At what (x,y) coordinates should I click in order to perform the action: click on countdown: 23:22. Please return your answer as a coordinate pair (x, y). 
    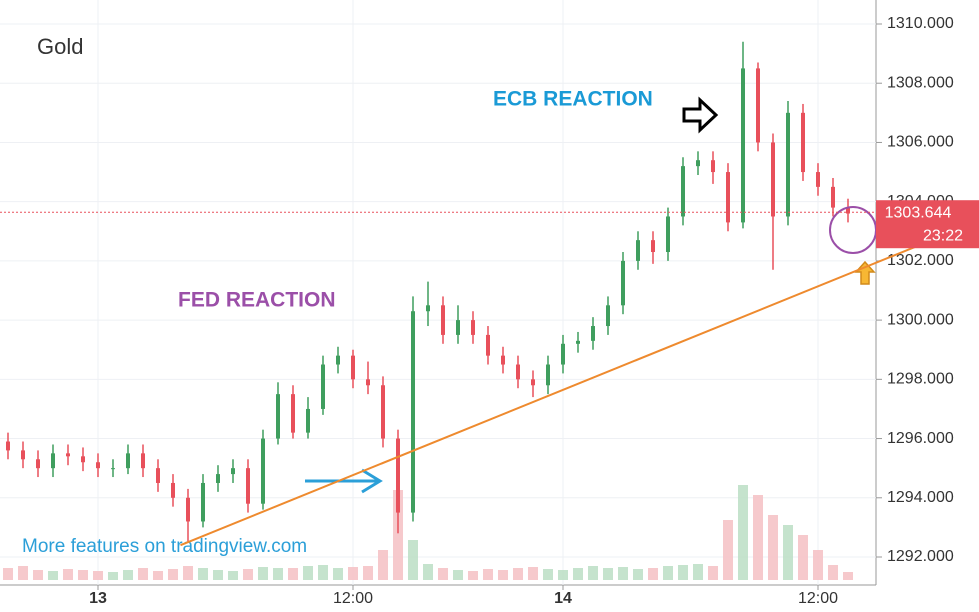
    Looking at the image, I should click on (943, 235).